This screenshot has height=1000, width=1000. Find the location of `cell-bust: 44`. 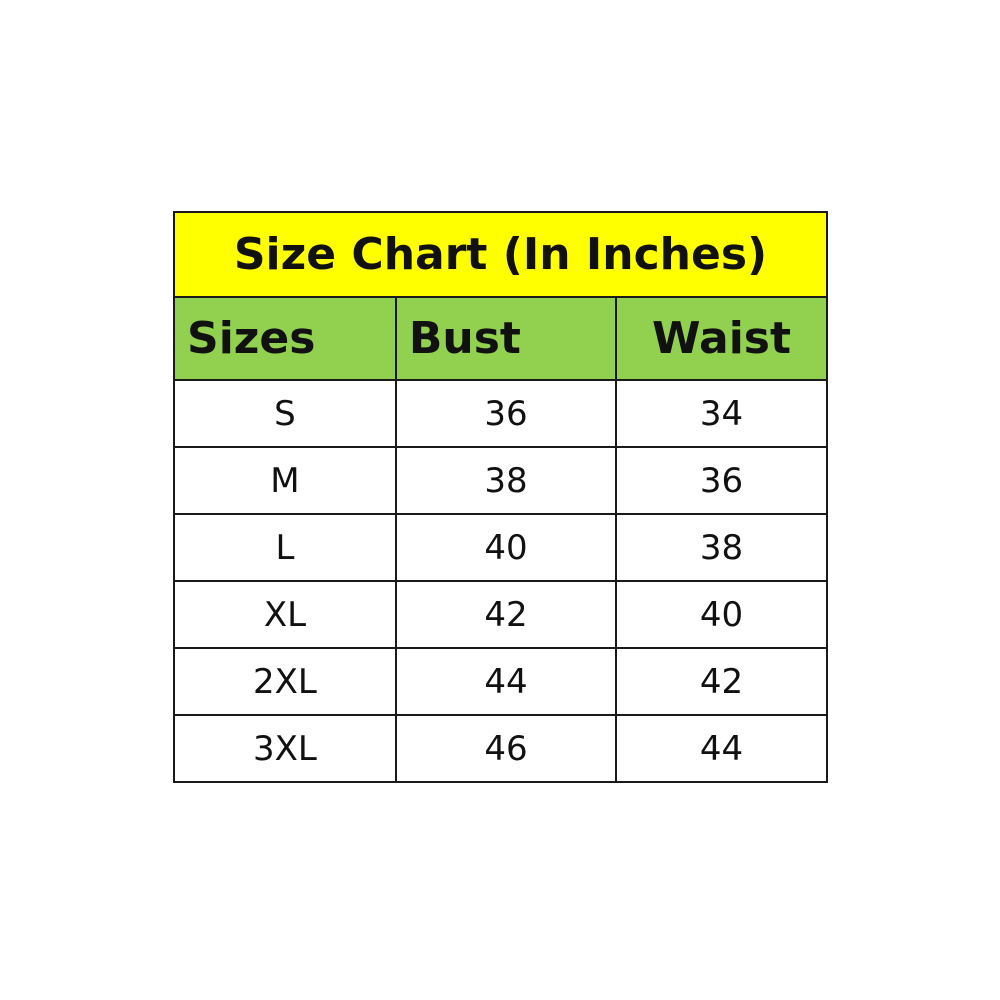

cell-bust: 44 is located at coordinates (506, 681).